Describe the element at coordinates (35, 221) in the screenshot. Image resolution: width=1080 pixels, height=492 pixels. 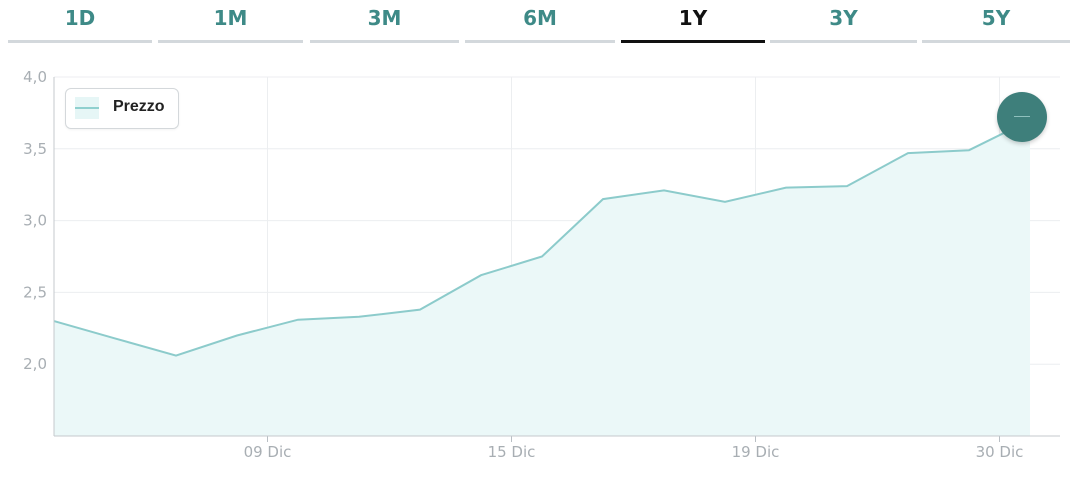
I see `y-tick-label: 3,0` at that location.